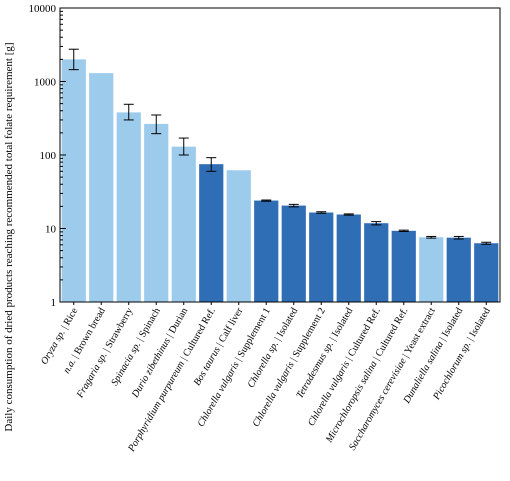 Image resolution: width=510 pixels, height=481 pixels. Describe the element at coordinates (207, 366) in the screenshot. I see `category-label-species: Bos taurus` at that location.